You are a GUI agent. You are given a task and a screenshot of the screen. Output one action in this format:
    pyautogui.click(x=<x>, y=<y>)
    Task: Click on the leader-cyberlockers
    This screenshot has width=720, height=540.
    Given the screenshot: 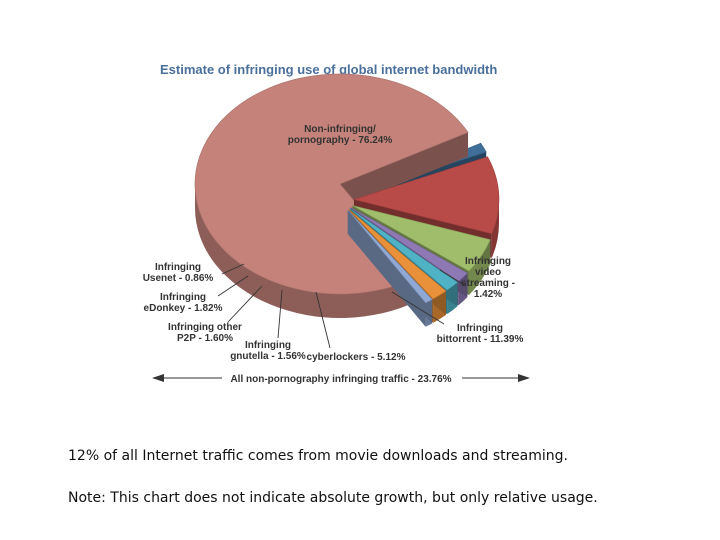 What is the action you would take?
    pyautogui.click(x=323, y=320)
    